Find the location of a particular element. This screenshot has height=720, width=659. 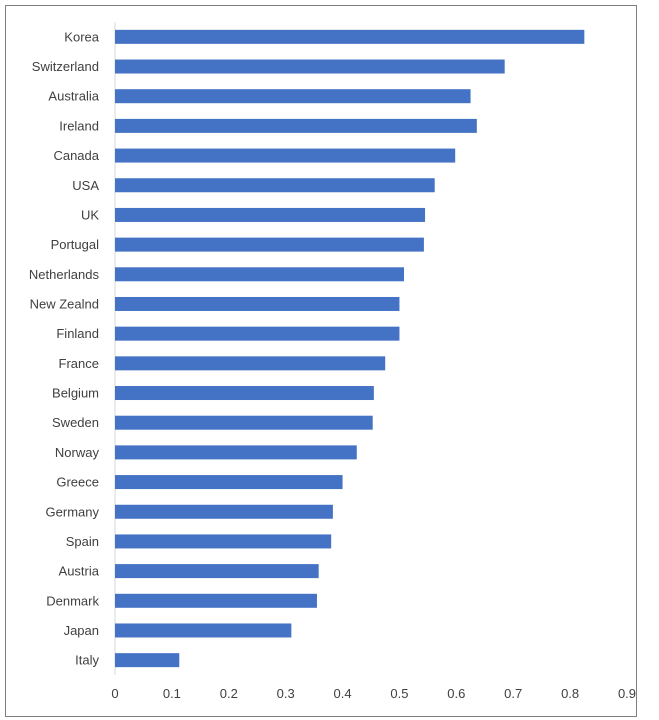

bar-netherlands is located at coordinates (259, 274).